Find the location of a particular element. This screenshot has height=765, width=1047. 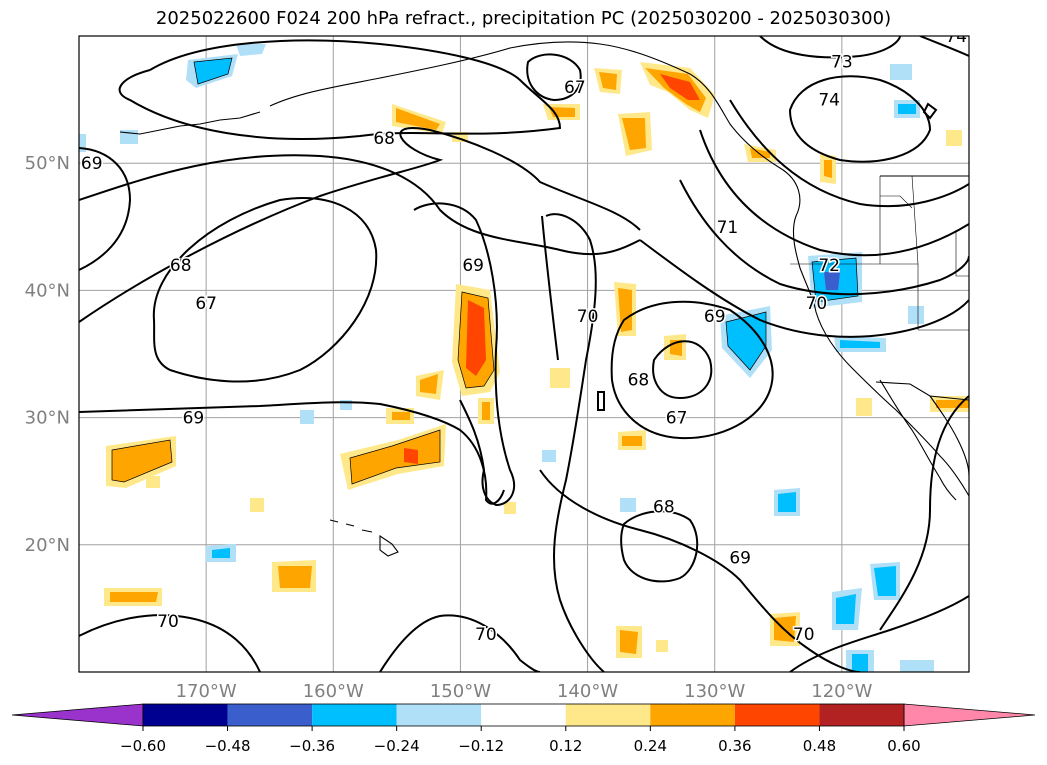

contour-label: 72 is located at coordinates (829, 266).